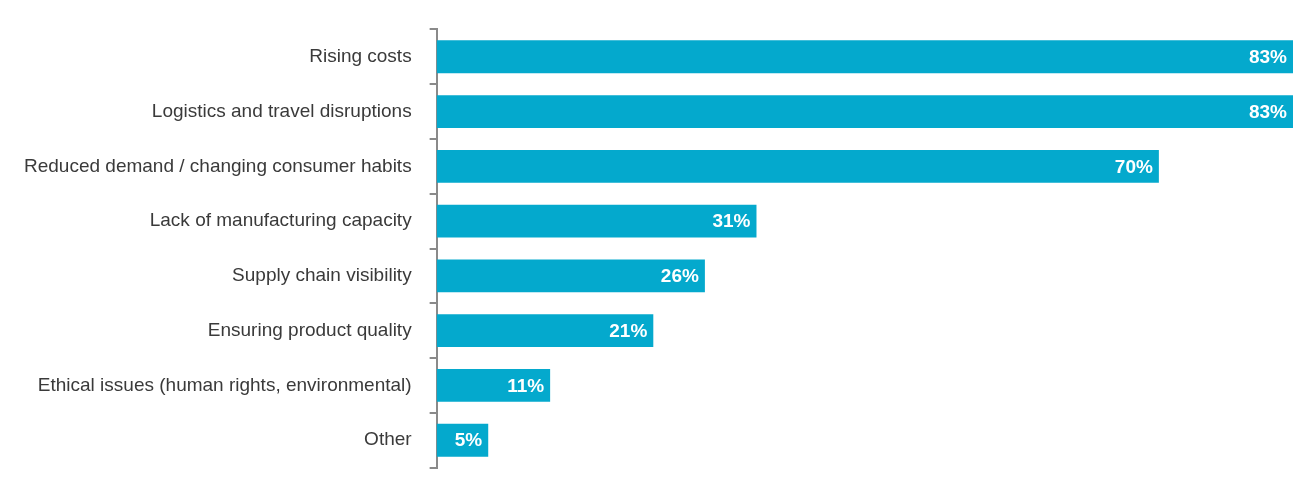 This screenshot has width=1294, height=497. Describe the element at coordinates (388, 439) in the screenshot. I see `y-tick-label: Other` at that location.